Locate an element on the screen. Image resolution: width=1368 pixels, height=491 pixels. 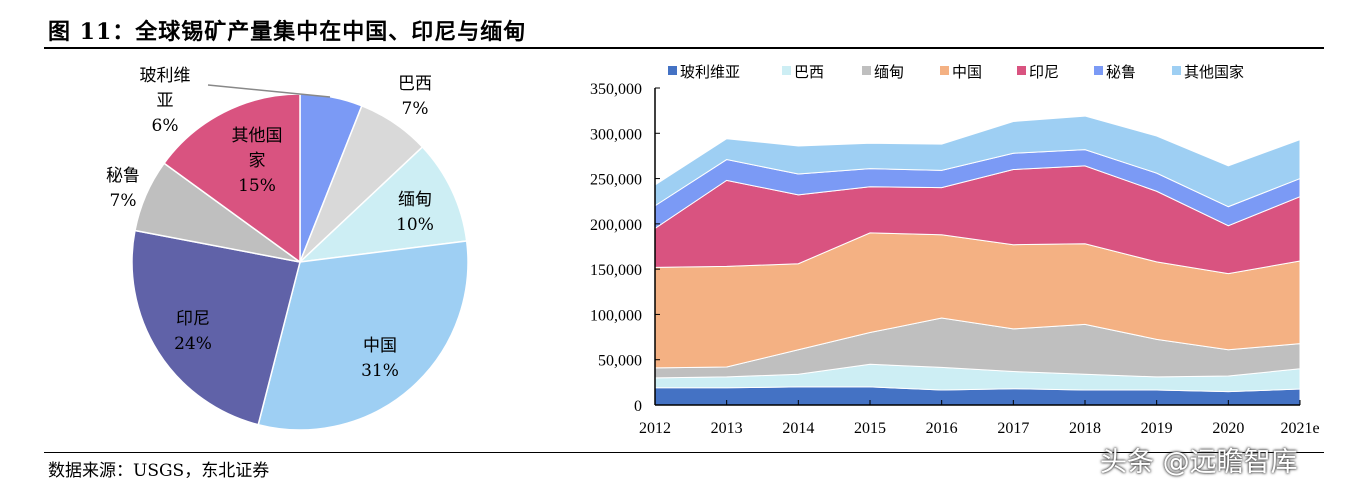
pie-label-china-name: 中国 is located at coordinates (380, 346).